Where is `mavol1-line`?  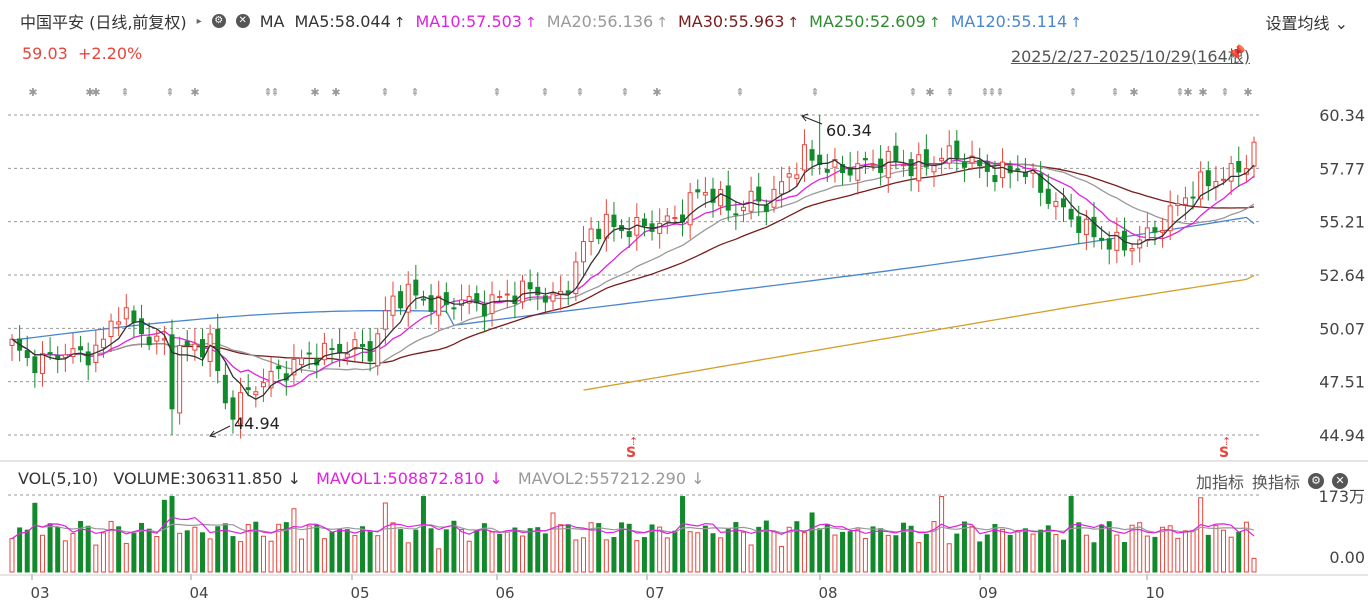
mavol1-line is located at coordinates (633, 528).